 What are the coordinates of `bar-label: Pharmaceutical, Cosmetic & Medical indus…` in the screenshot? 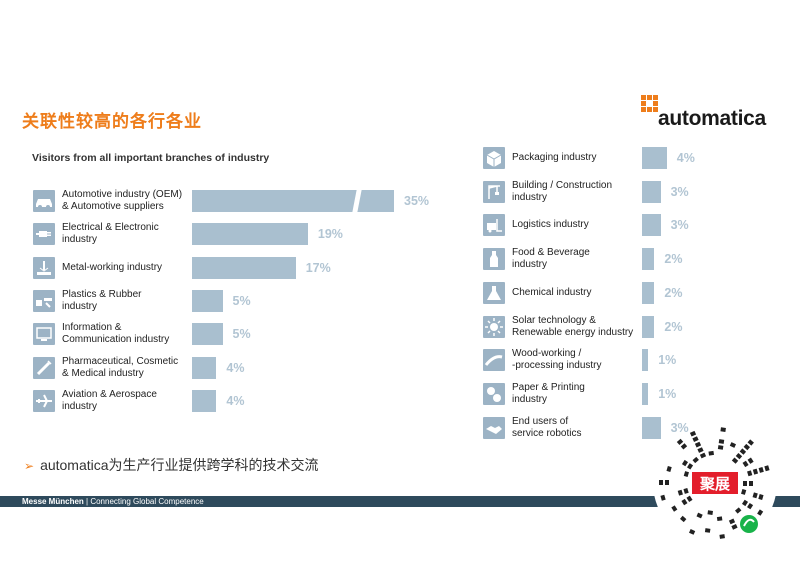 It's located at (120, 367).